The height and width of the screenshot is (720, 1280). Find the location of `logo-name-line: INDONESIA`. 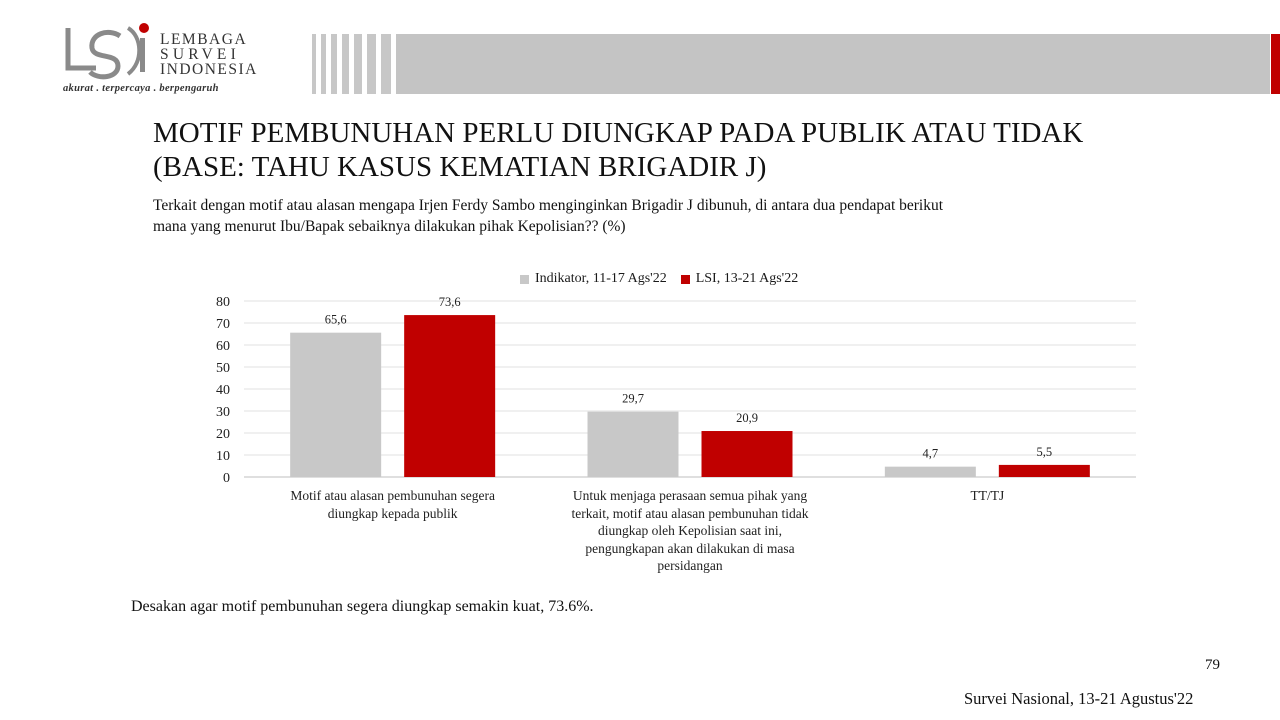

logo-name-line: INDONESIA is located at coordinates (209, 69).